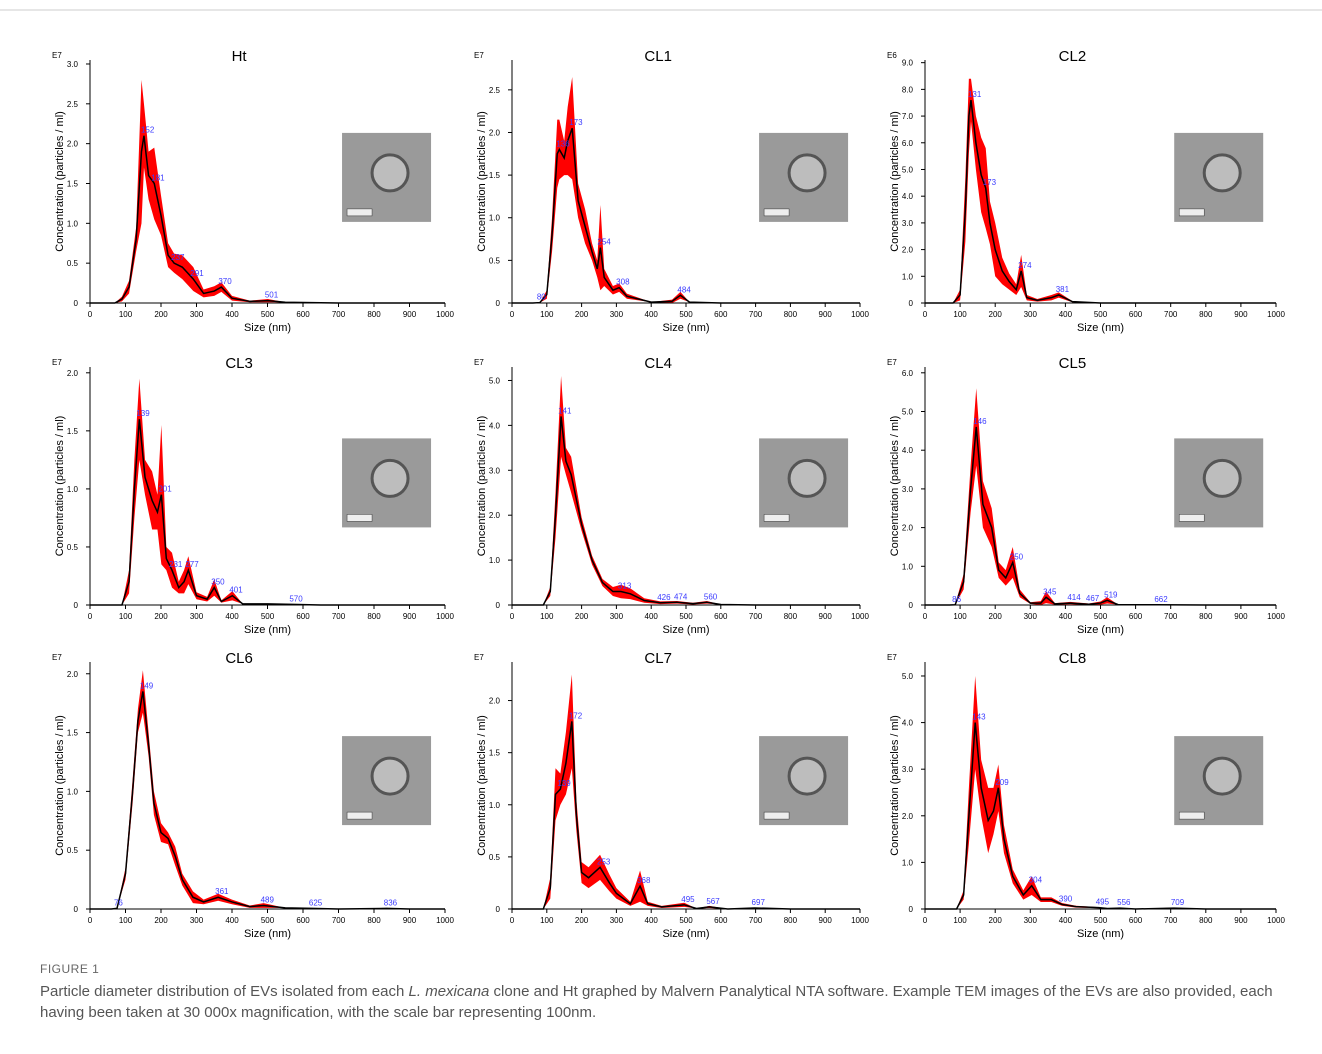  What do you see at coordinates (625, 586) in the screenshot?
I see `peak-label: 313` at bounding box center [625, 586].